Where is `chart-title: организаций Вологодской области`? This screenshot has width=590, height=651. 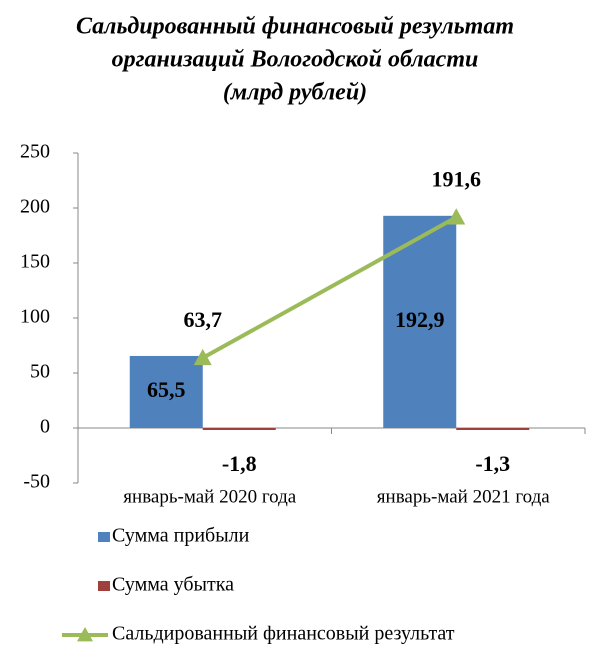 chart-title: организаций Вологодской области is located at coordinates (295, 60).